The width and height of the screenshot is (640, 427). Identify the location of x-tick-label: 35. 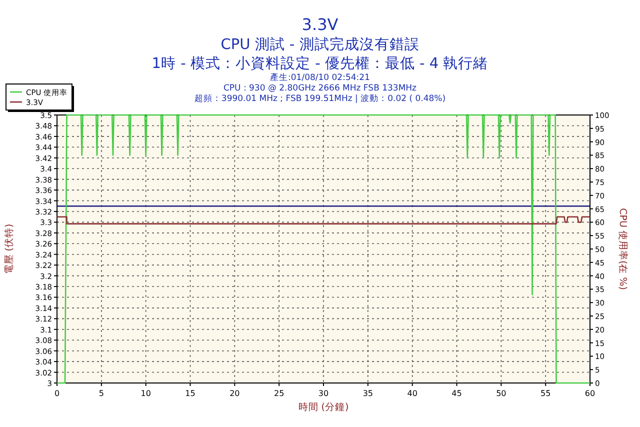
(368, 393).